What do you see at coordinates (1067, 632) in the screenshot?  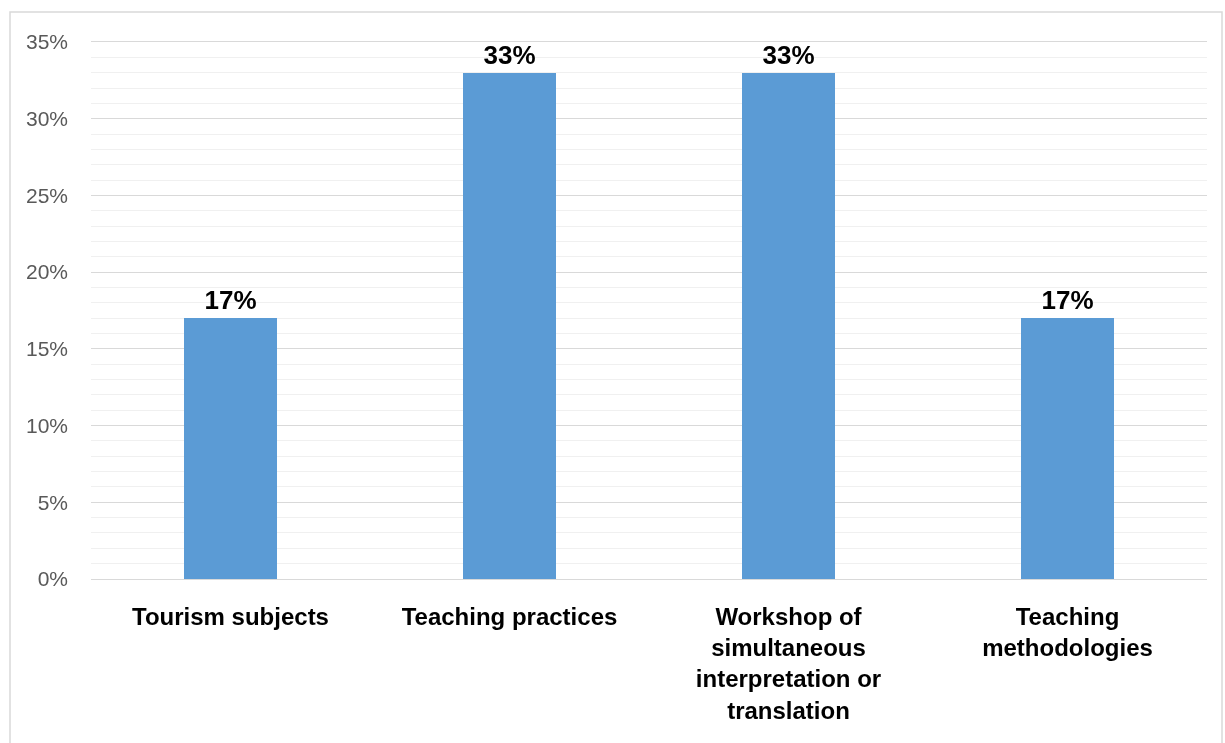 I see `x-tick-label: Teaching methodologies` at bounding box center [1067, 632].